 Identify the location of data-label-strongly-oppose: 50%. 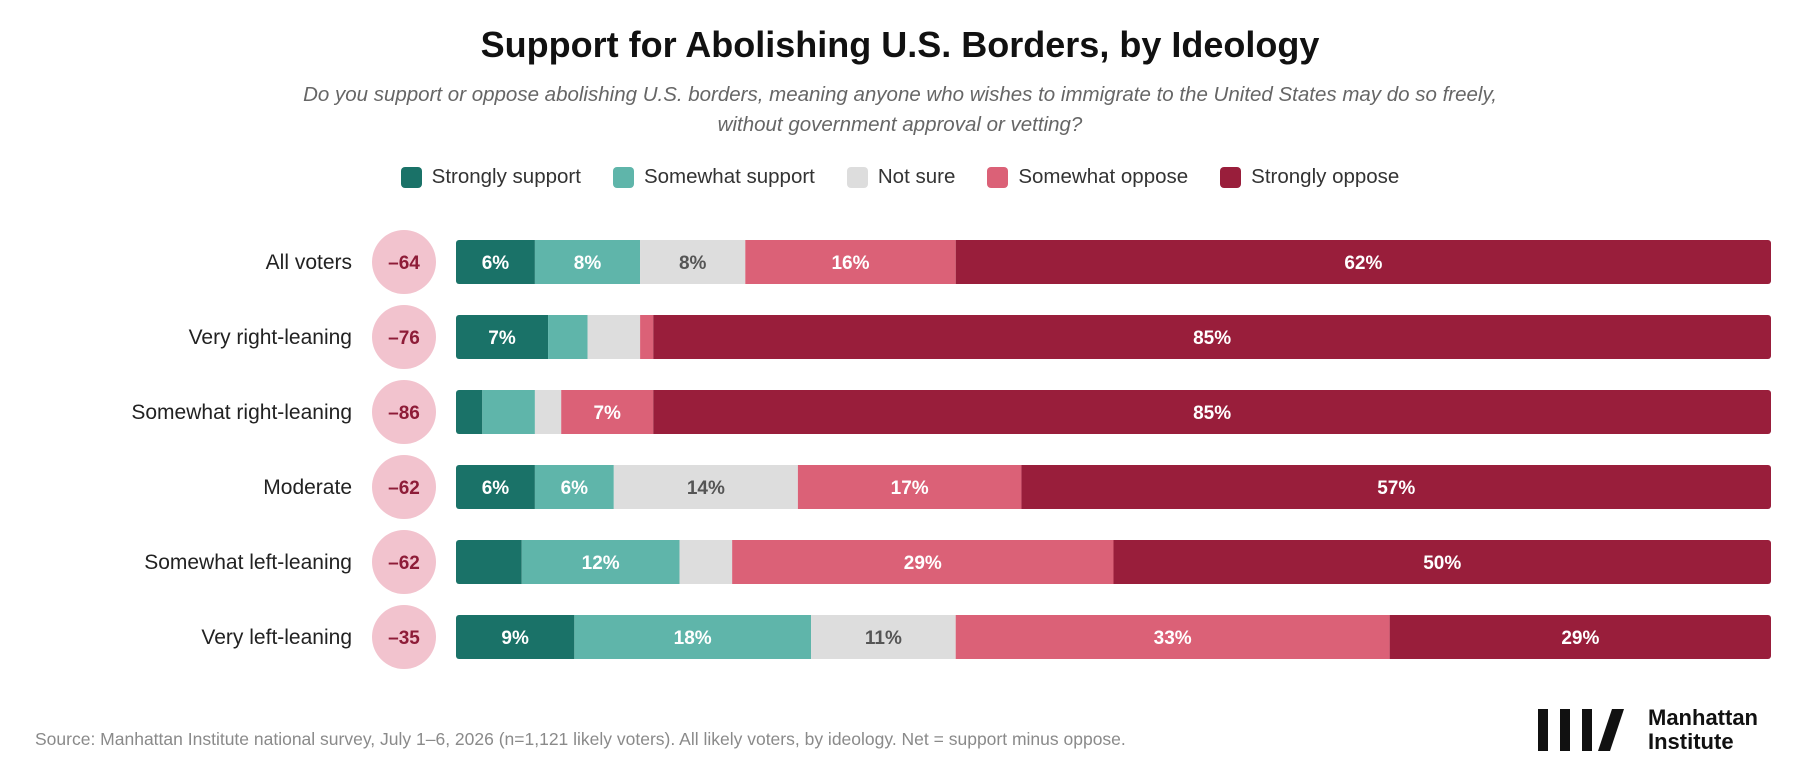
(1442, 563).